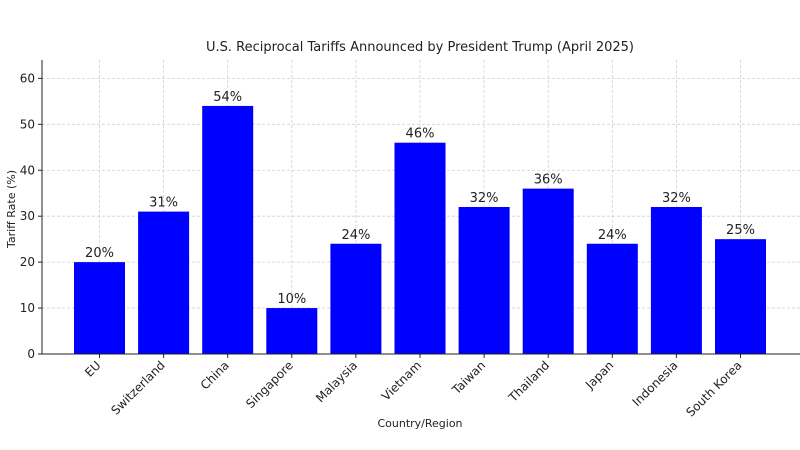  What do you see at coordinates (420, 134) in the screenshot?
I see `data-label: 46%` at bounding box center [420, 134].